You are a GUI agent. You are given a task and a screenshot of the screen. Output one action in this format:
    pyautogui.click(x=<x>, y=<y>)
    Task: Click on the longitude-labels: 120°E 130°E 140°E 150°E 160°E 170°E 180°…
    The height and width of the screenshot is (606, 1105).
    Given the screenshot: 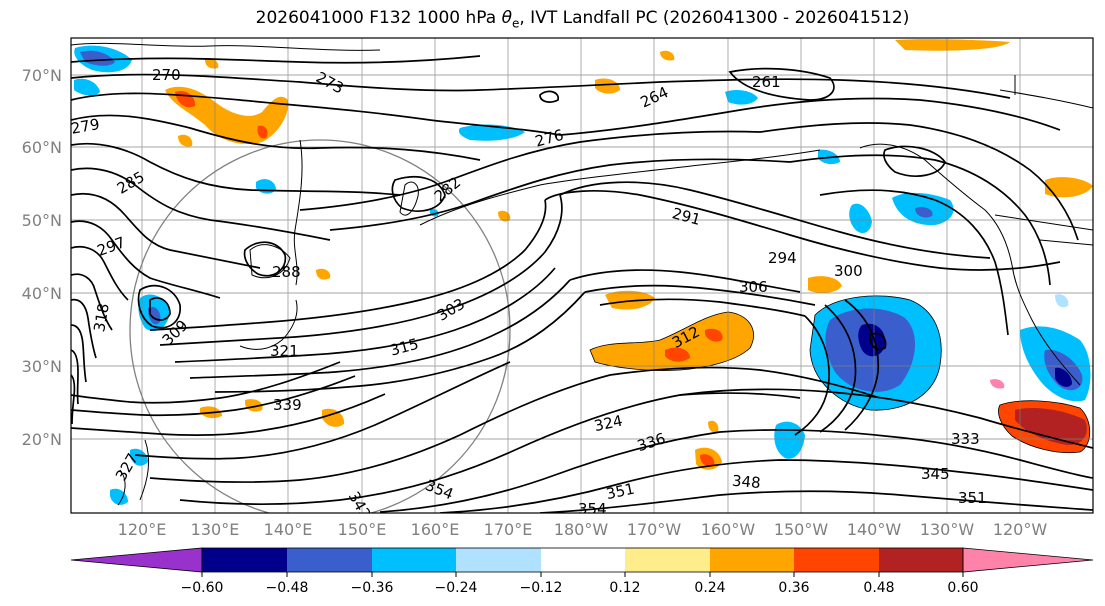 What is the action you would take?
    pyautogui.click(x=583, y=529)
    